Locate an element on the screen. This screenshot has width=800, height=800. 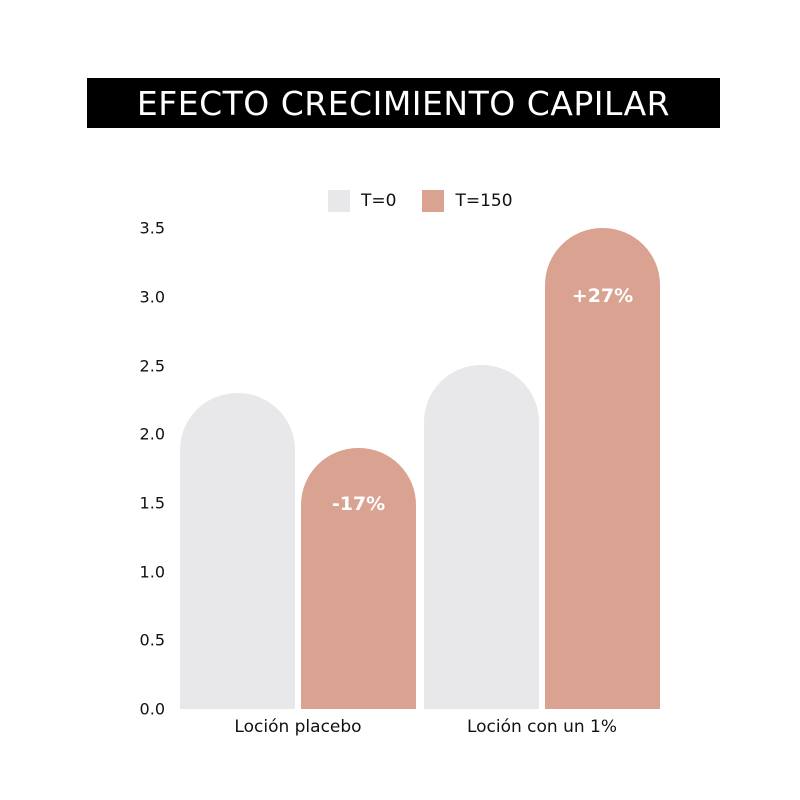
legend-swatch-t0 is located at coordinates (339, 201).